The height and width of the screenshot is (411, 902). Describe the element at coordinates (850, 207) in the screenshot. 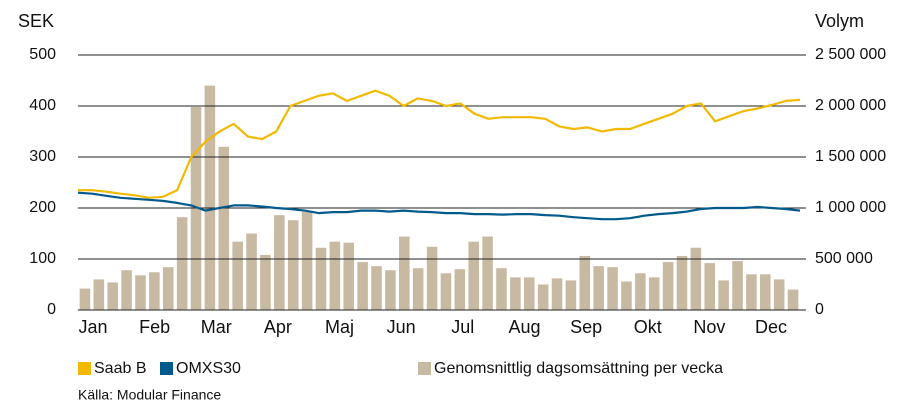

I see `y2-tick-label: 1 000 000` at that location.